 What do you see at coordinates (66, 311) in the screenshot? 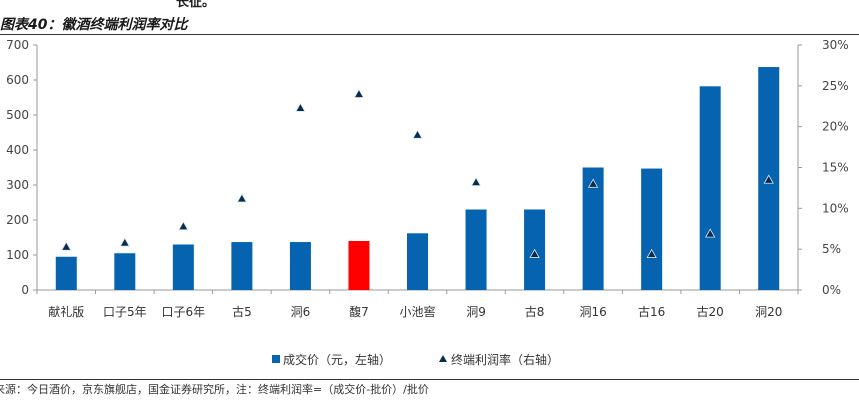
I see `x-tick-label: 献礼版` at bounding box center [66, 311].